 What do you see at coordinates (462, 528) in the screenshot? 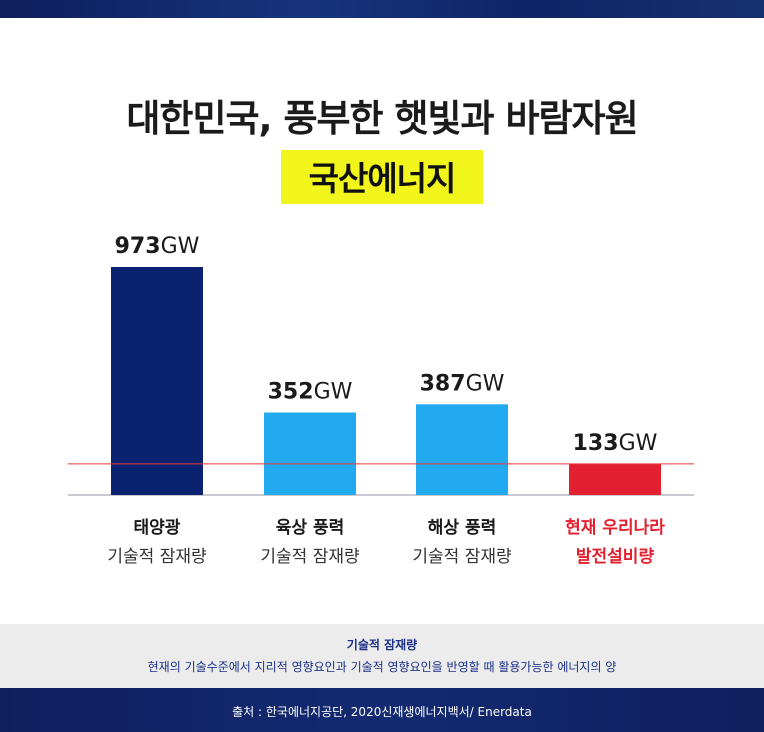
I see `category-label-3-line1: 해상 풍력` at bounding box center [462, 528].